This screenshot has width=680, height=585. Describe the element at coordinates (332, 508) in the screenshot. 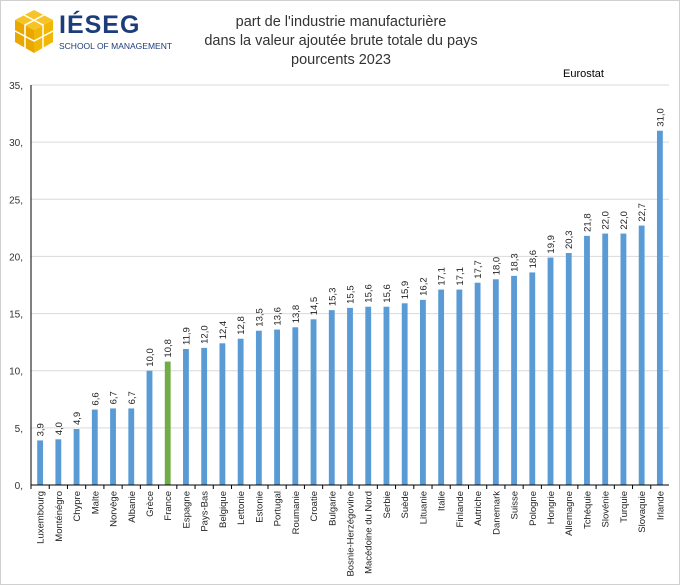

I see `x-tick-label: Bulgarie` at that location.